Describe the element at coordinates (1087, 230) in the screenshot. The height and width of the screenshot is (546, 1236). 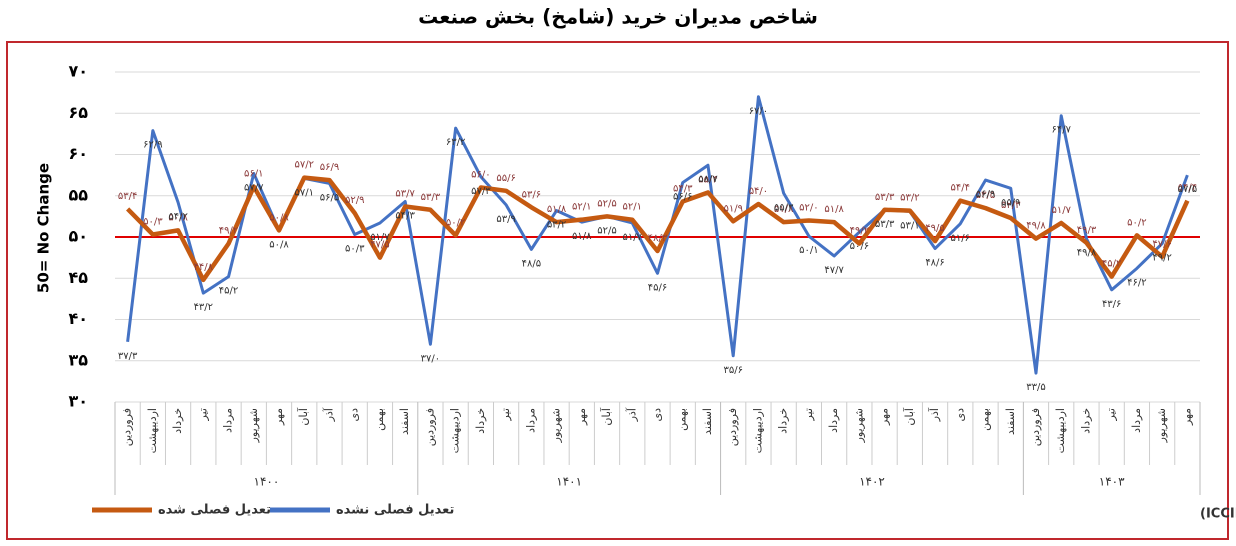
I see `data-label: ۴۹/۳` at that location.